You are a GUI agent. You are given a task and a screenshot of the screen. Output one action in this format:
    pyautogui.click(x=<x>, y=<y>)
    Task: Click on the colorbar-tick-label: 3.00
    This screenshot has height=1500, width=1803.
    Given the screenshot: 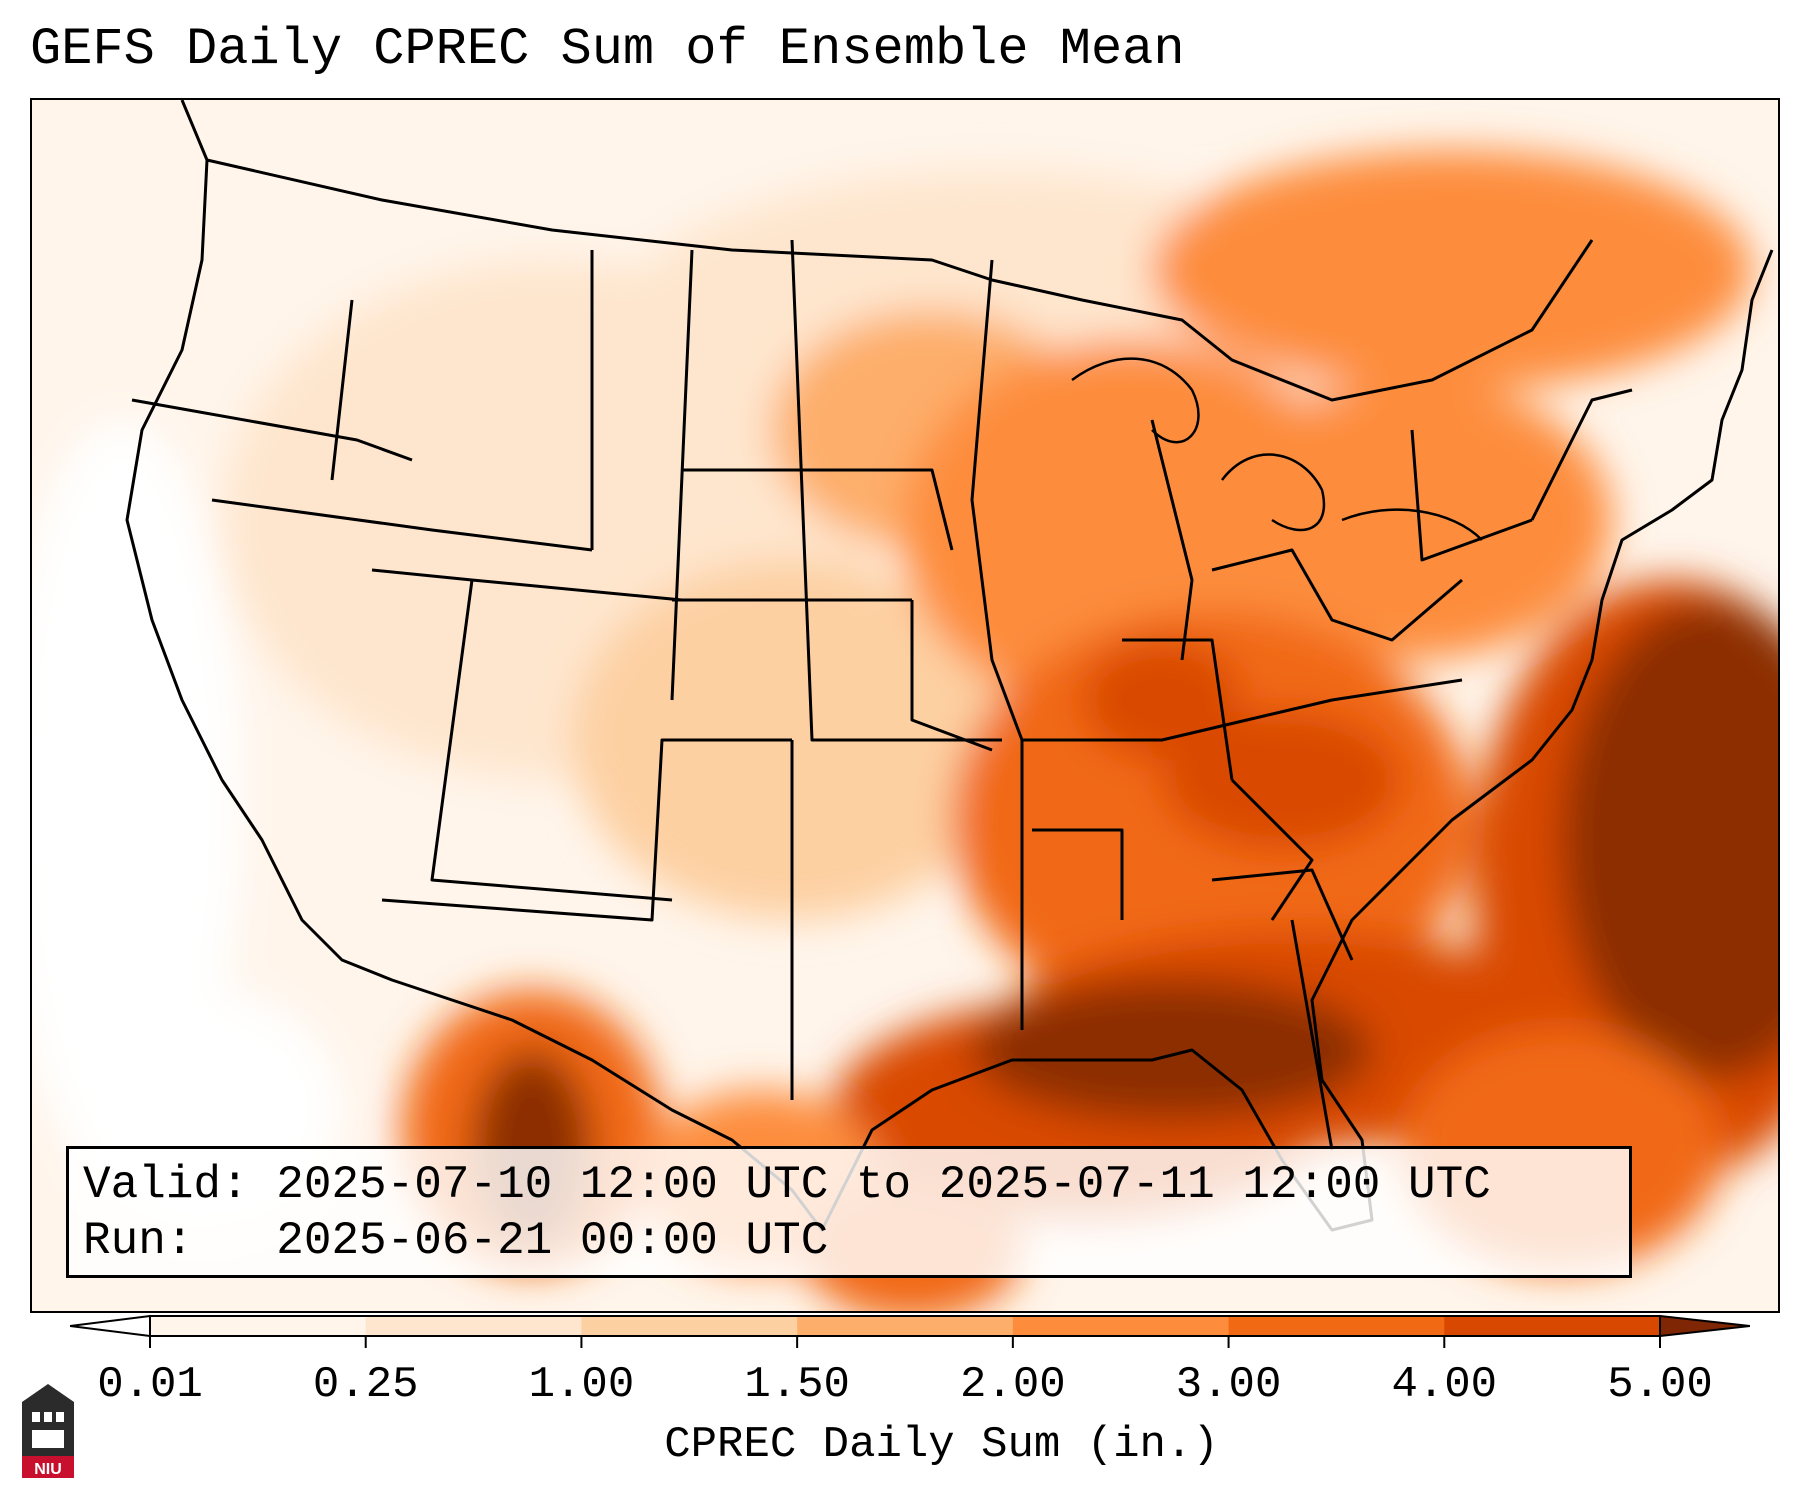 What is the action you would take?
    pyautogui.click(x=1228, y=1385)
    